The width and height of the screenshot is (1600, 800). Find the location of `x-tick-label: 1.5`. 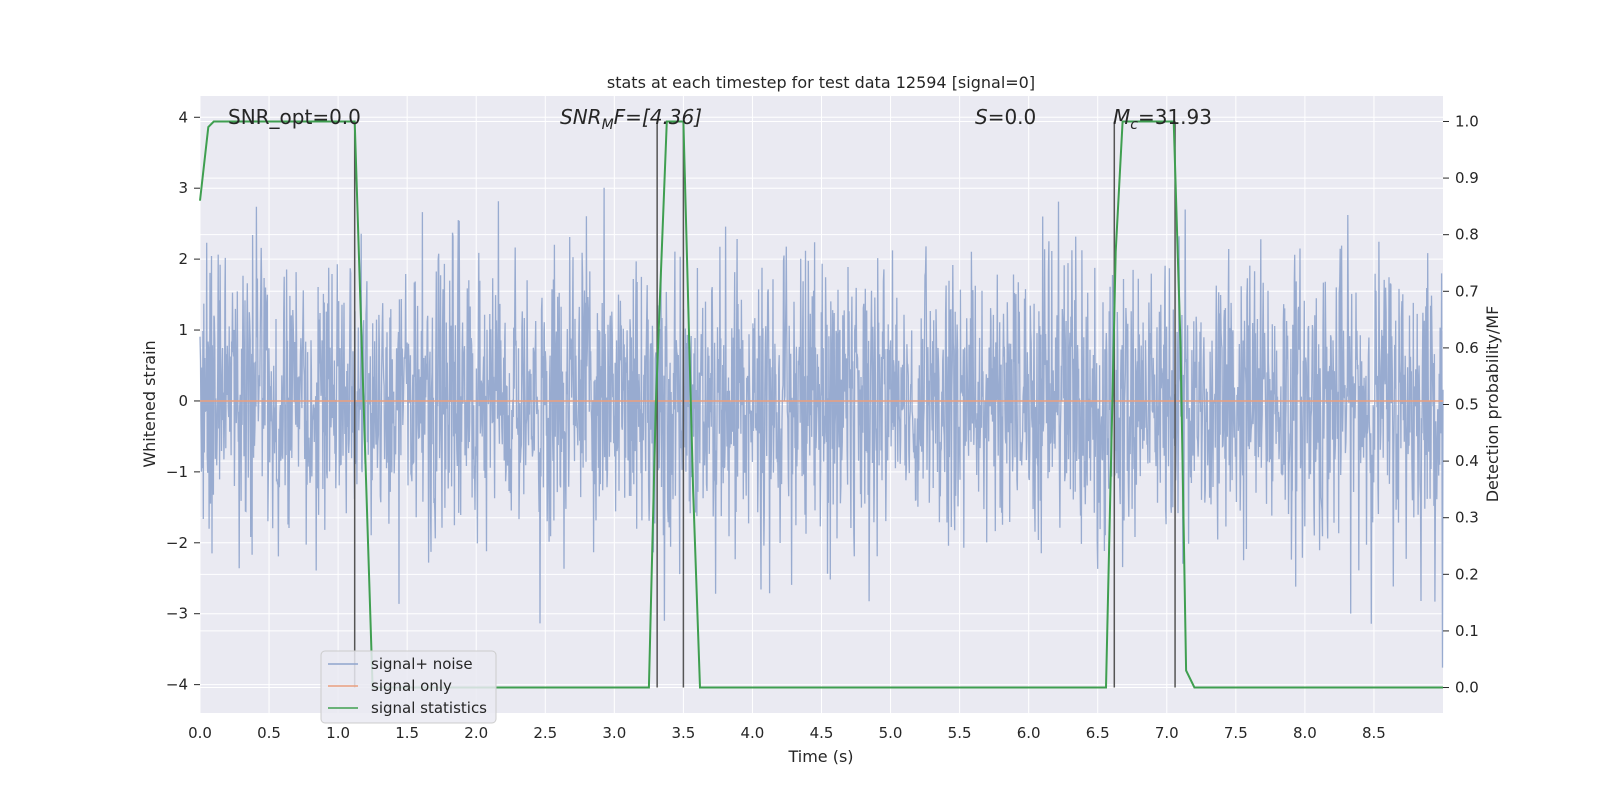

x-tick-label: 1.5 is located at coordinates (407, 733).